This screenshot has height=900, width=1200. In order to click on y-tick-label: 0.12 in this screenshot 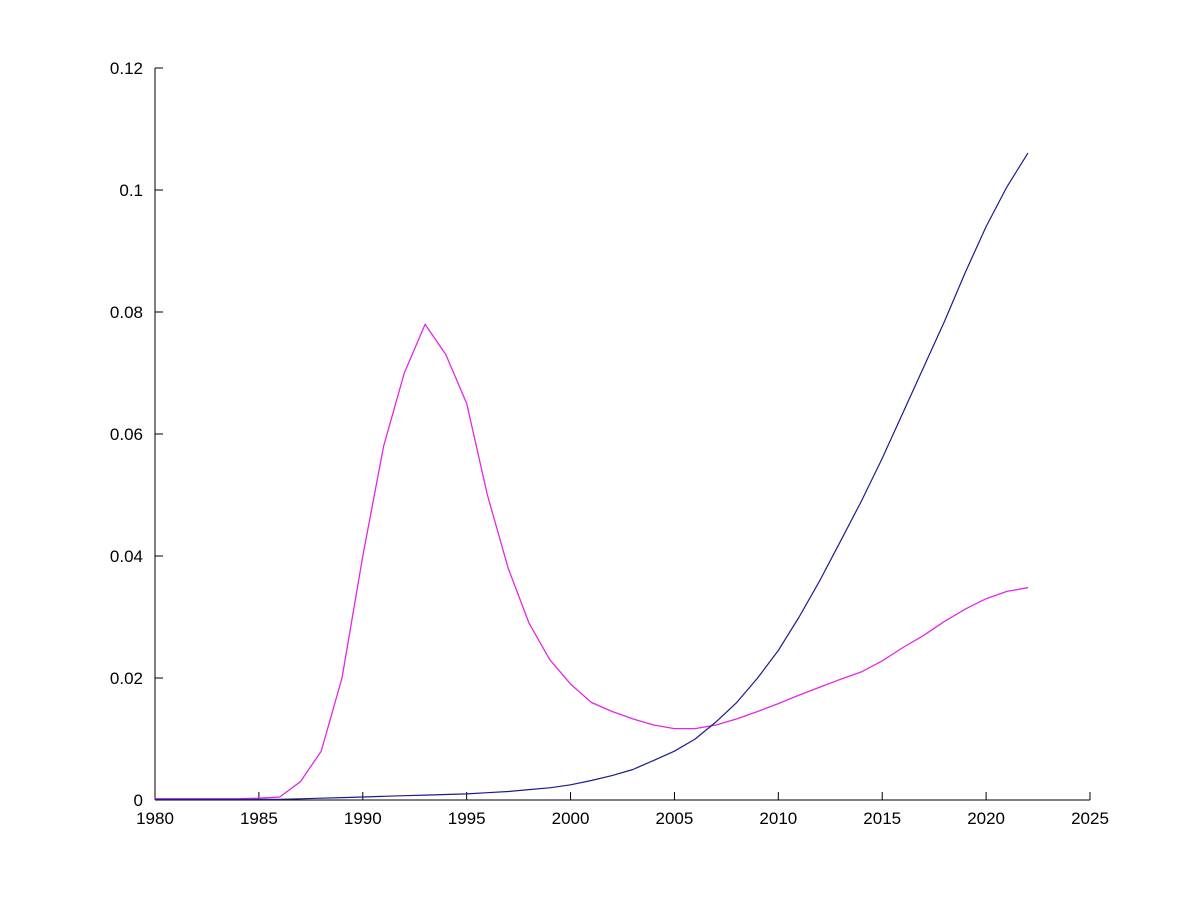, I will do `click(126, 68)`.